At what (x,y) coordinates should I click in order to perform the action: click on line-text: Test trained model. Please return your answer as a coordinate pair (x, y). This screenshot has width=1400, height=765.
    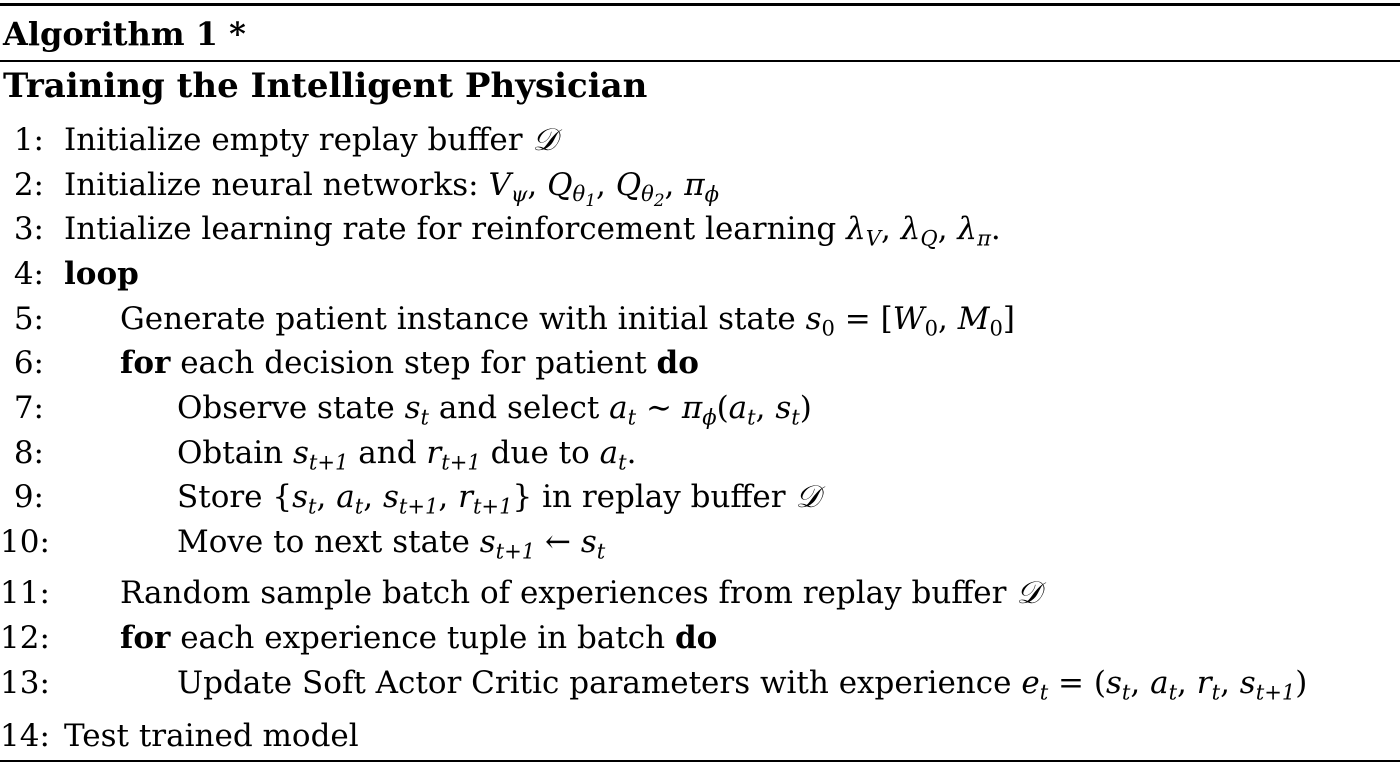
    Looking at the image, I should click on (211, 736).